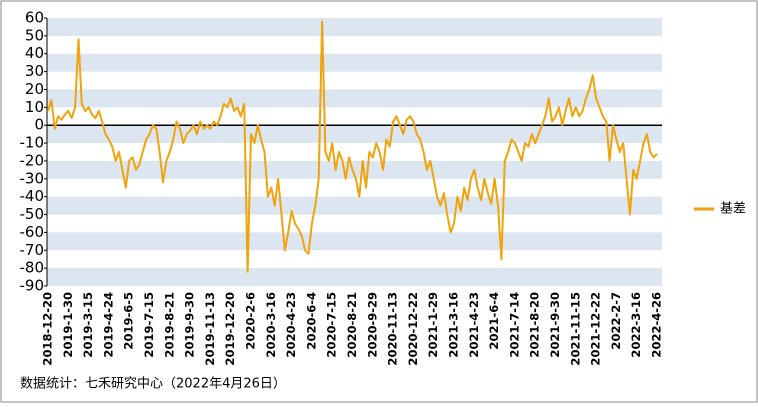  What do you see at coordinates (129, 321) in the screenshot?
I see `x-tick-label: 2019-6-5` at bounding box center [129, 321].